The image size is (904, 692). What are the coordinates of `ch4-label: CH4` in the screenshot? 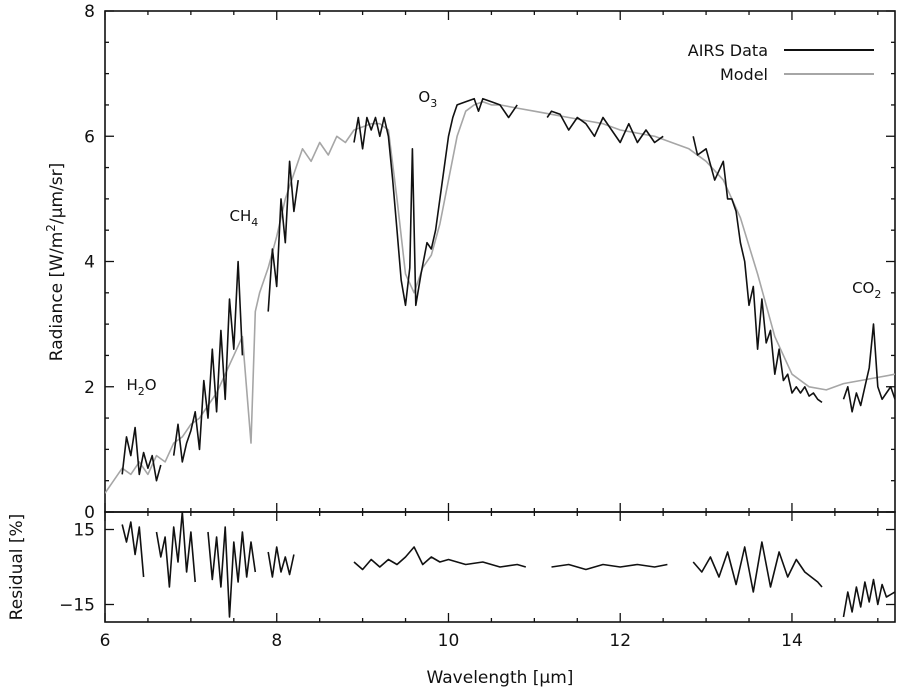 It's located at (244, 218).